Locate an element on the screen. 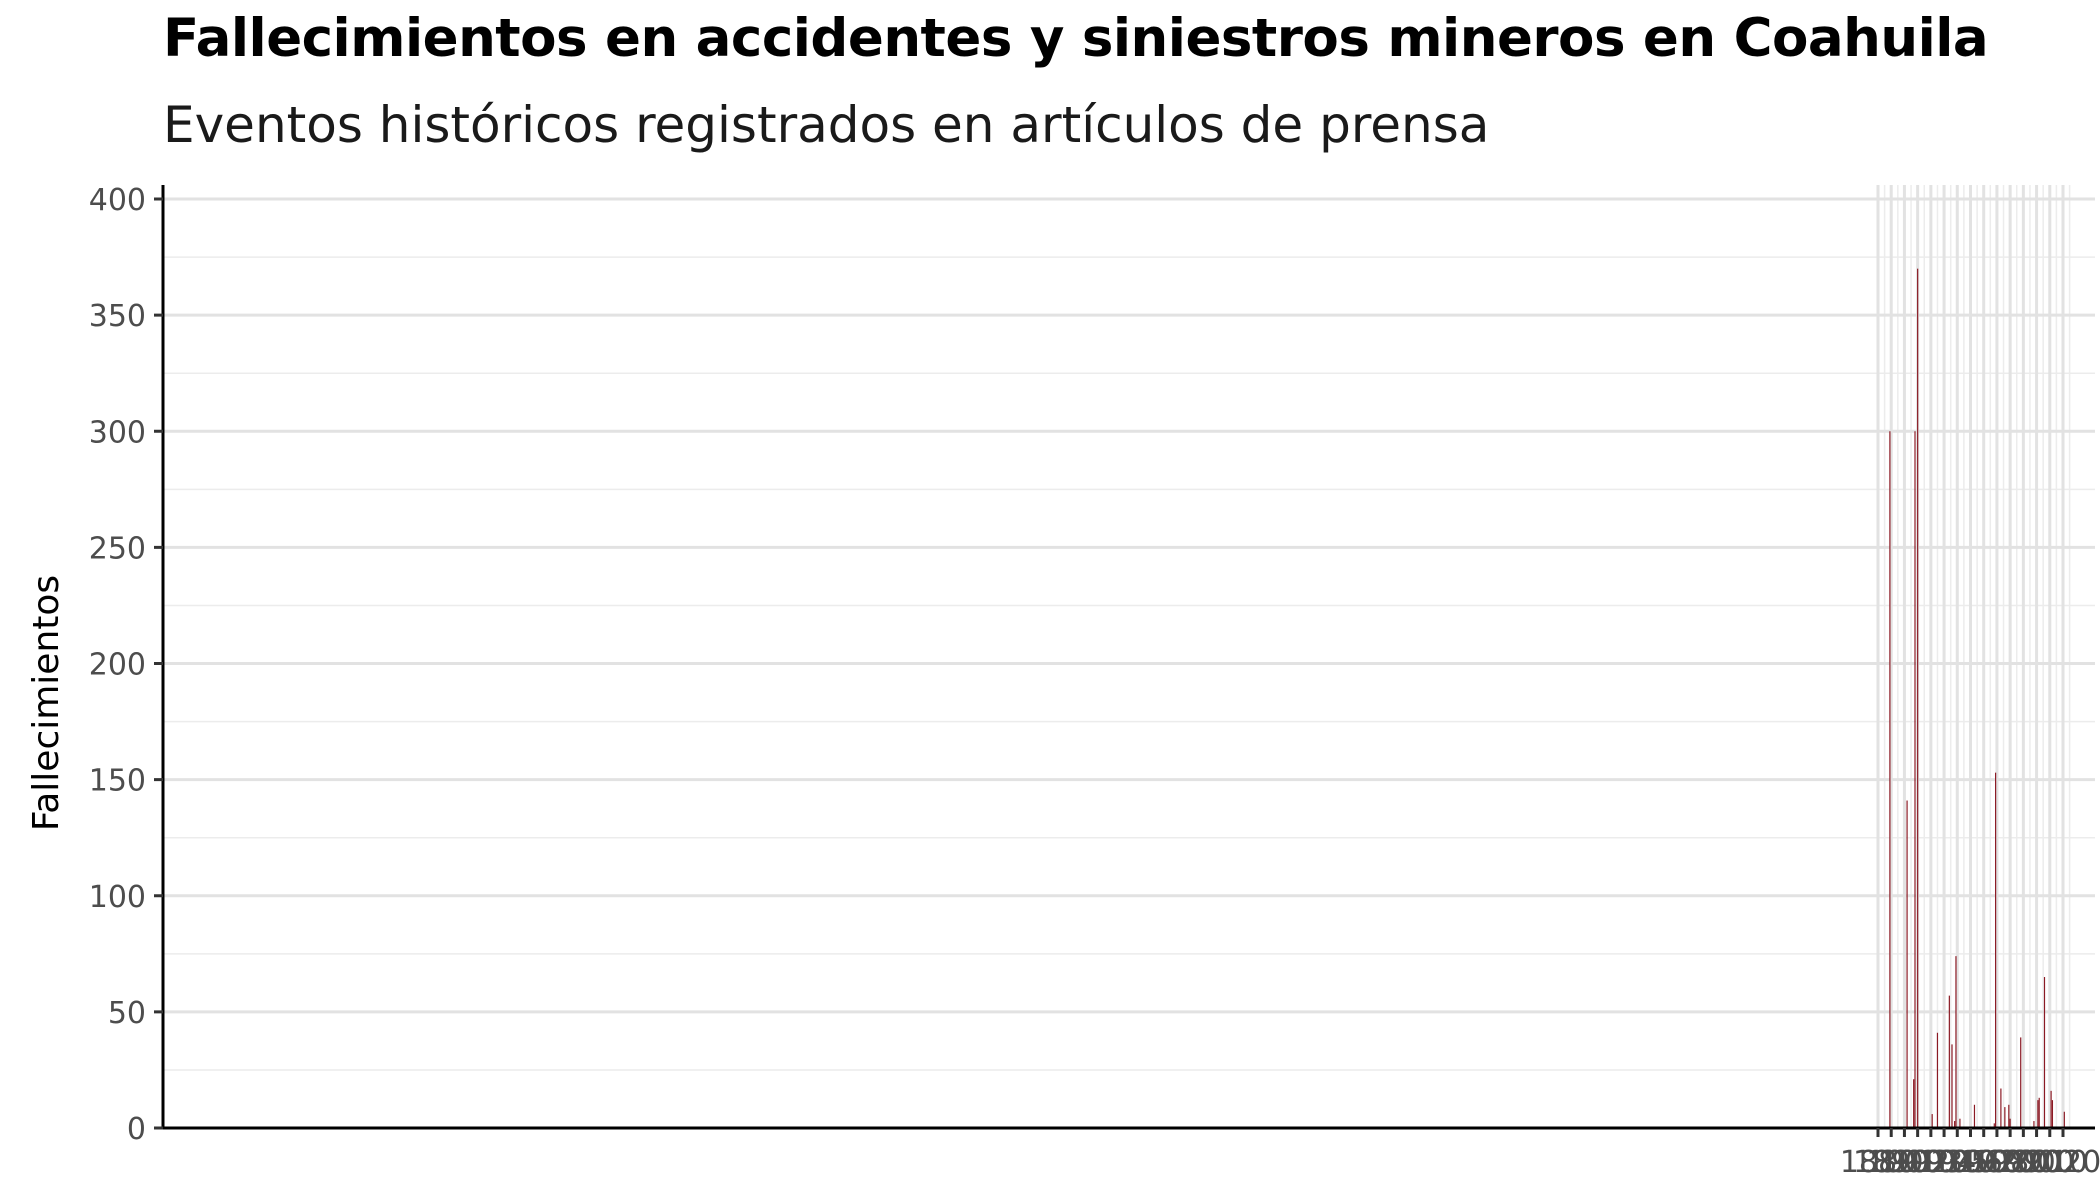  x-tick-label: 2020 is located at coordinates (2062, 1162).